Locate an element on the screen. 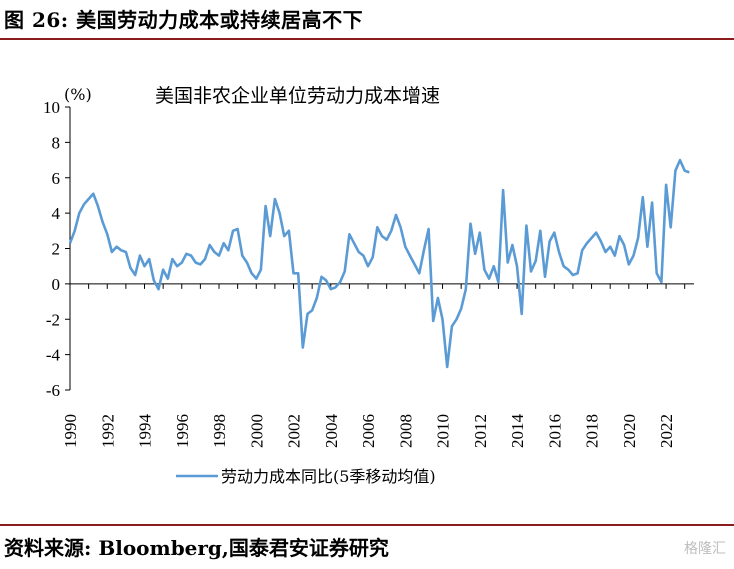 This screenshot has width=734, height=569. x-tick-label: 1992 is located at coordinates (107, 431).